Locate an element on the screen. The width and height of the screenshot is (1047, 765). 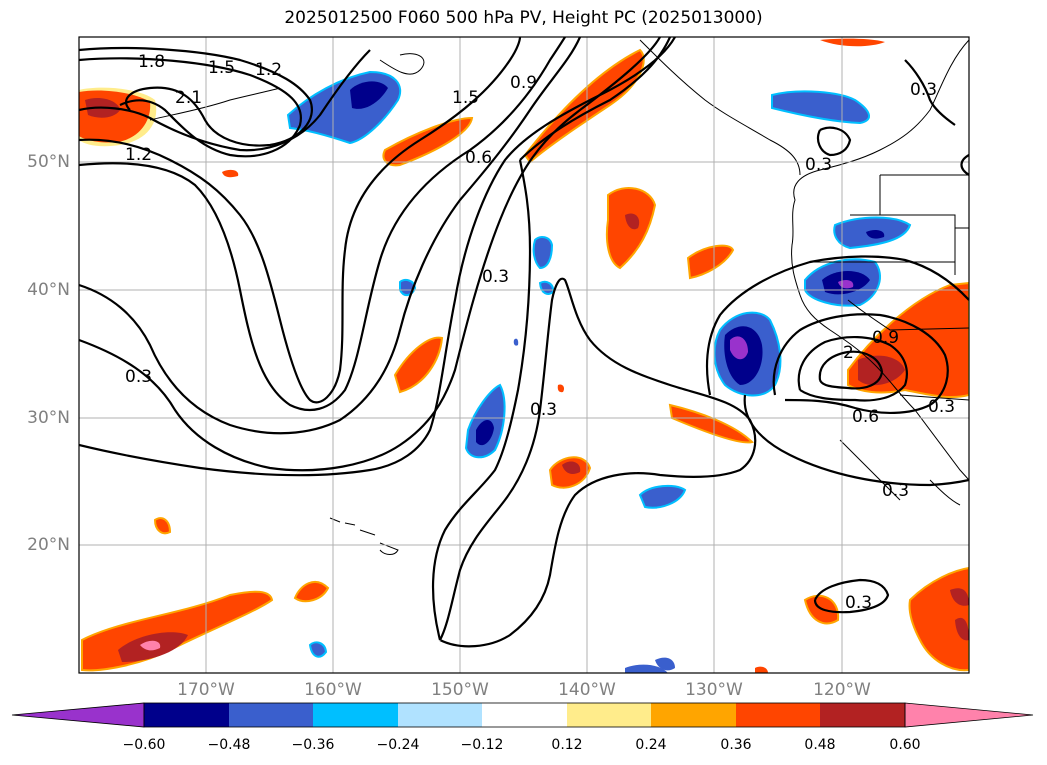
lon-label: 150°W is located at coordinates (460, 690).